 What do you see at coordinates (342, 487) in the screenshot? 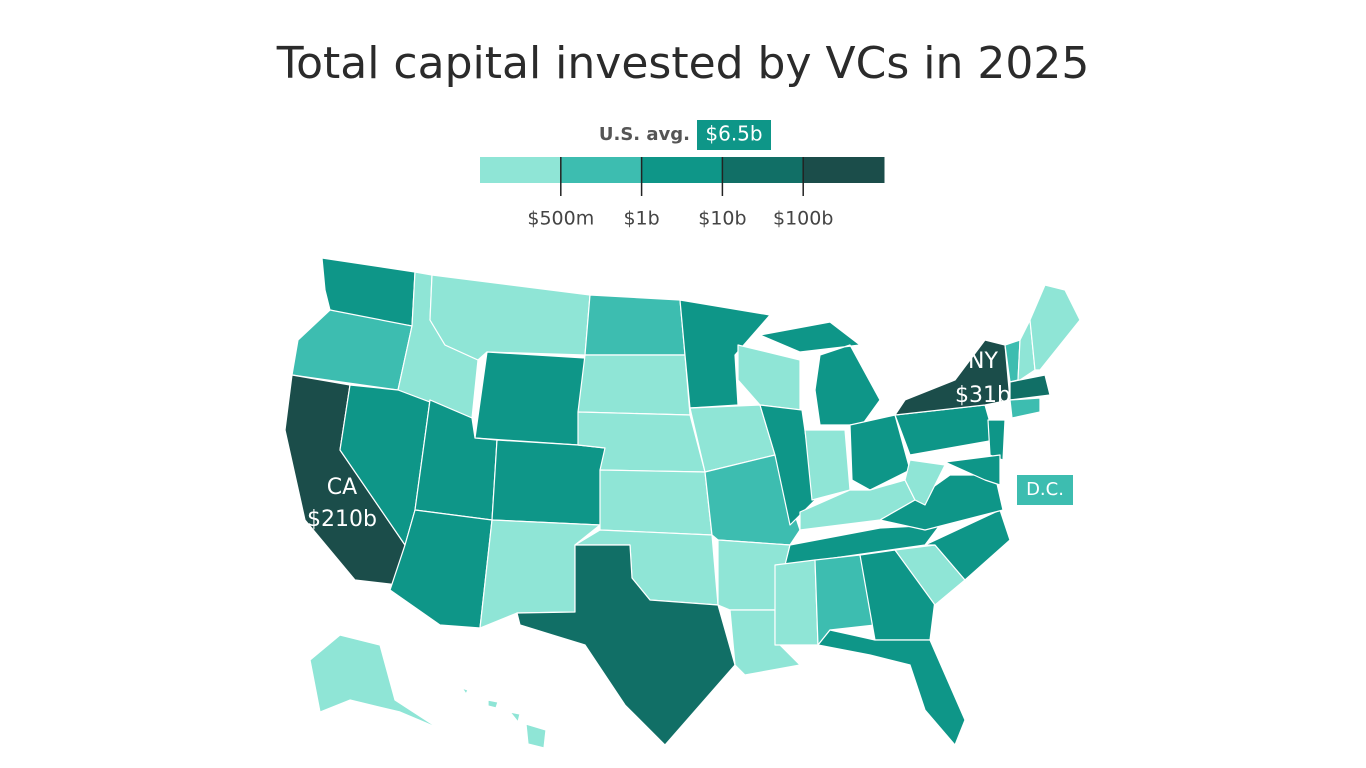
I see `region-name: CA` at bounding box center [342, 487].